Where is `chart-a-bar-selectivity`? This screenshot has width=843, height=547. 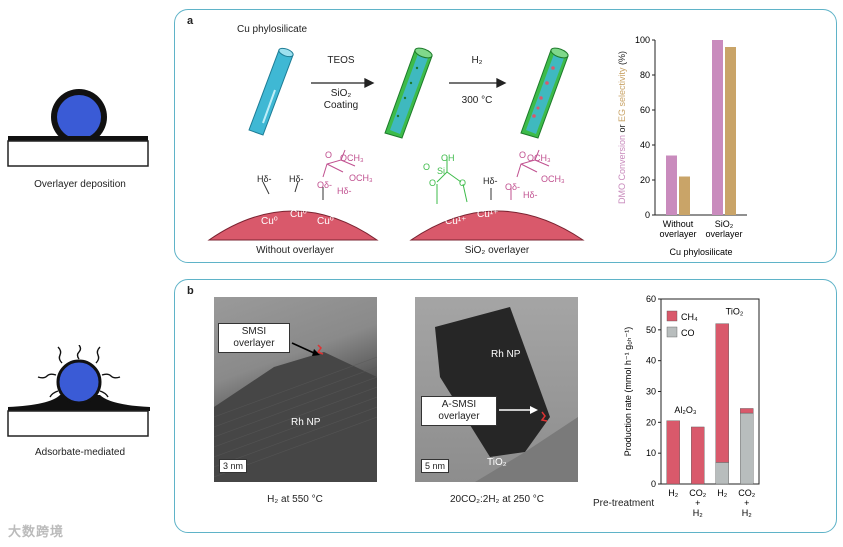 chart-a-bar-selectivity is located at coordinates (730, 131).